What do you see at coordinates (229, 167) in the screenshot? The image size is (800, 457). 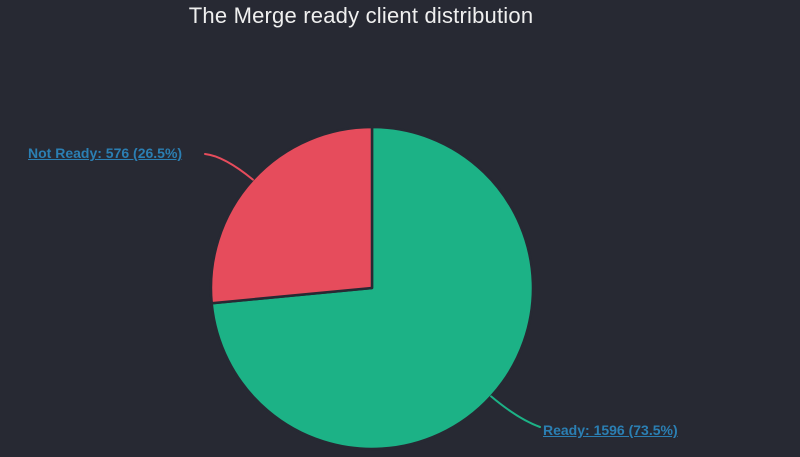 I see `leader-line-not-ready` at bounding box center [229, 167].